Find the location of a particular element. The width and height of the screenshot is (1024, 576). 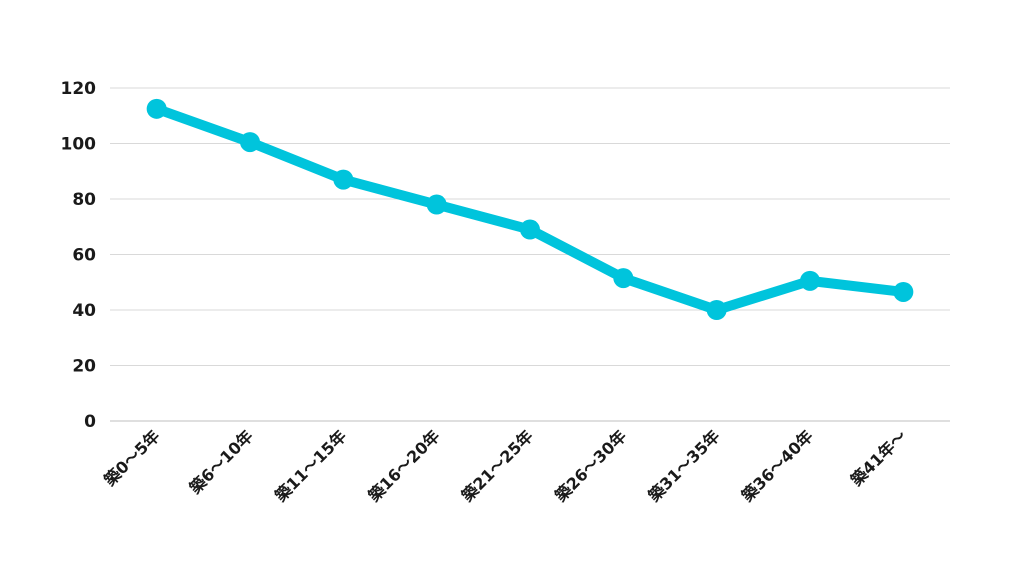

y-tick-label: 120 is located at coordinates (79, 89).